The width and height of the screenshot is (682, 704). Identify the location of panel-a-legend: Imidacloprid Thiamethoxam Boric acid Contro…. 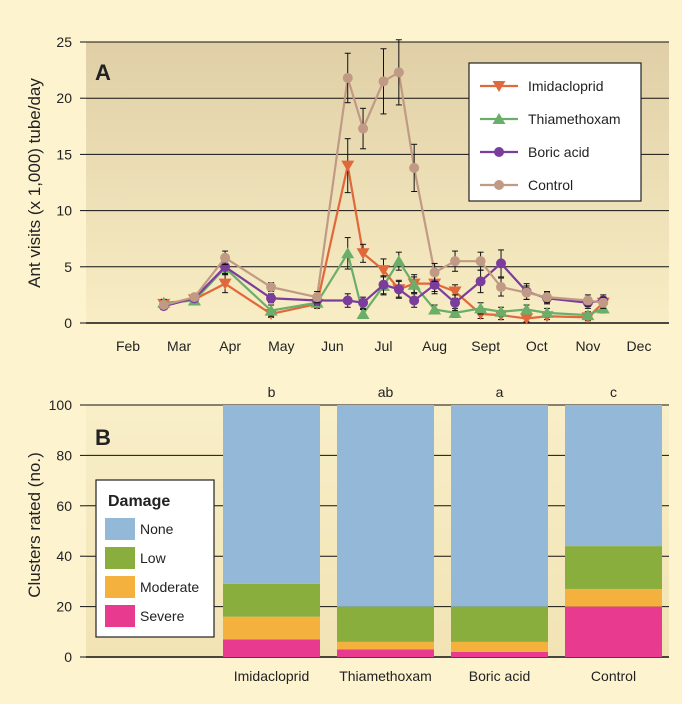
(555, 132).